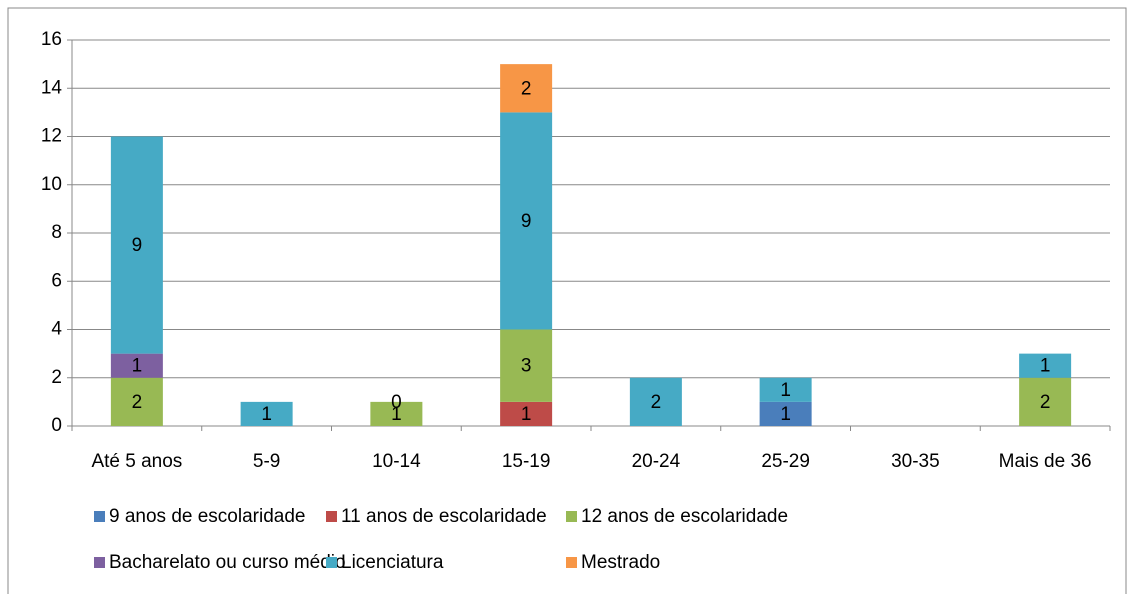 This screenshot has width=1134, height=594. I want to click on y-tick-label: 16, so click(51, 39).